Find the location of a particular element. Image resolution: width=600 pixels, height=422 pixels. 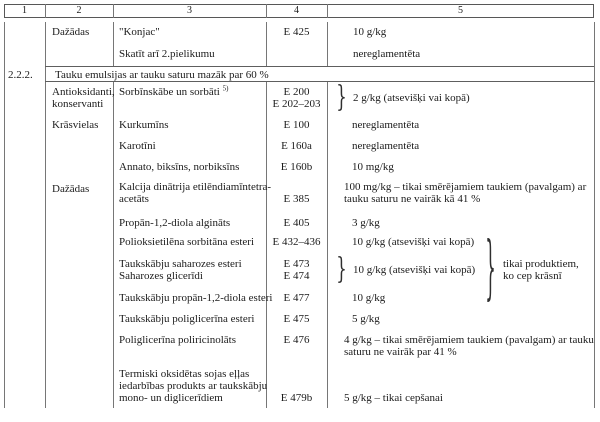

column-header-2: 2 is located at coordinates (79, 10).